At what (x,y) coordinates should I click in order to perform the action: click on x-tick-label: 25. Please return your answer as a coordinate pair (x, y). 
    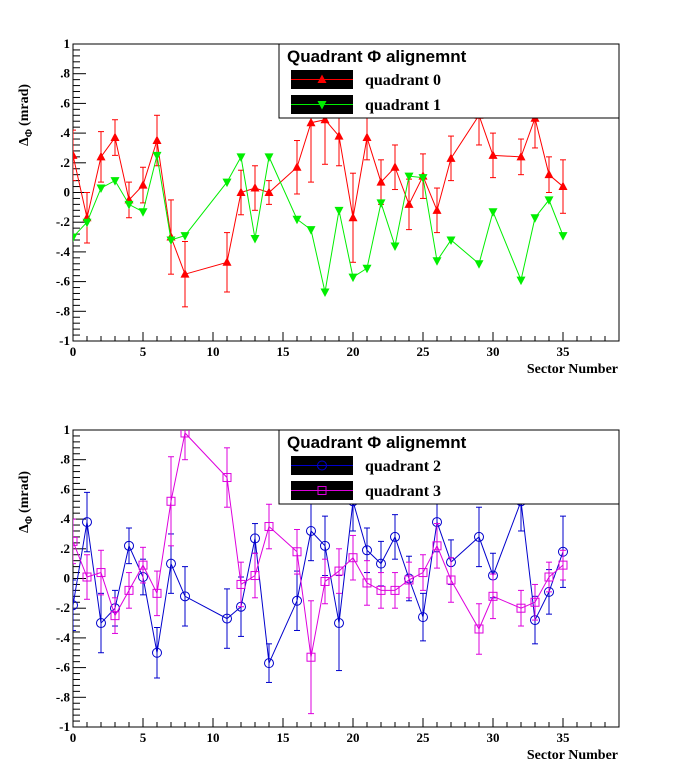
    Looking at the image, I should click on (424, 351).